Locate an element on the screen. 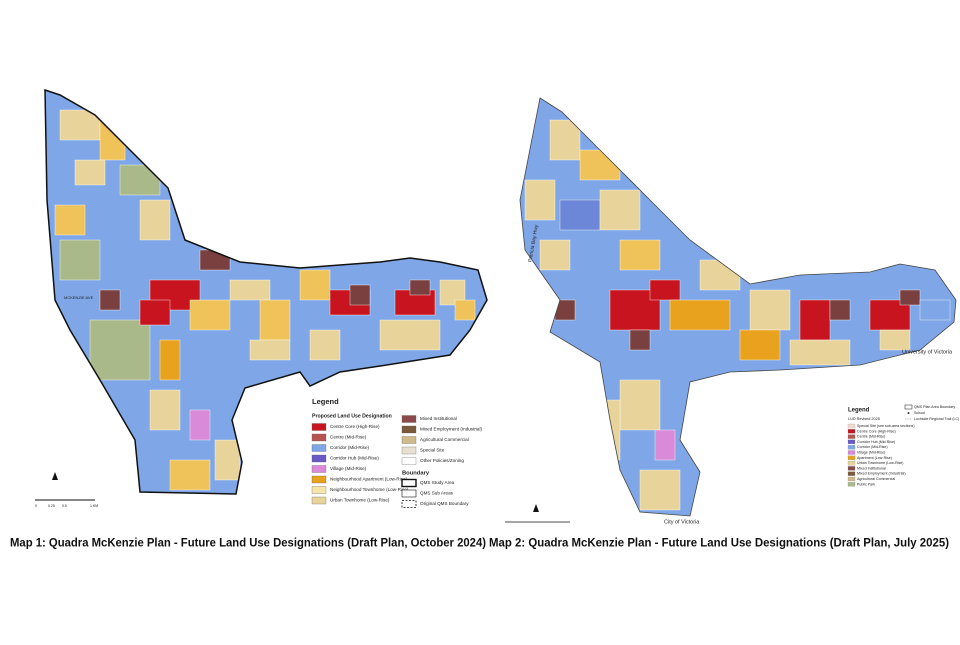 This screenshot has width=960, height=645. legend-label: Apartment (Low-Rise) is located at coordinates (874, 458).